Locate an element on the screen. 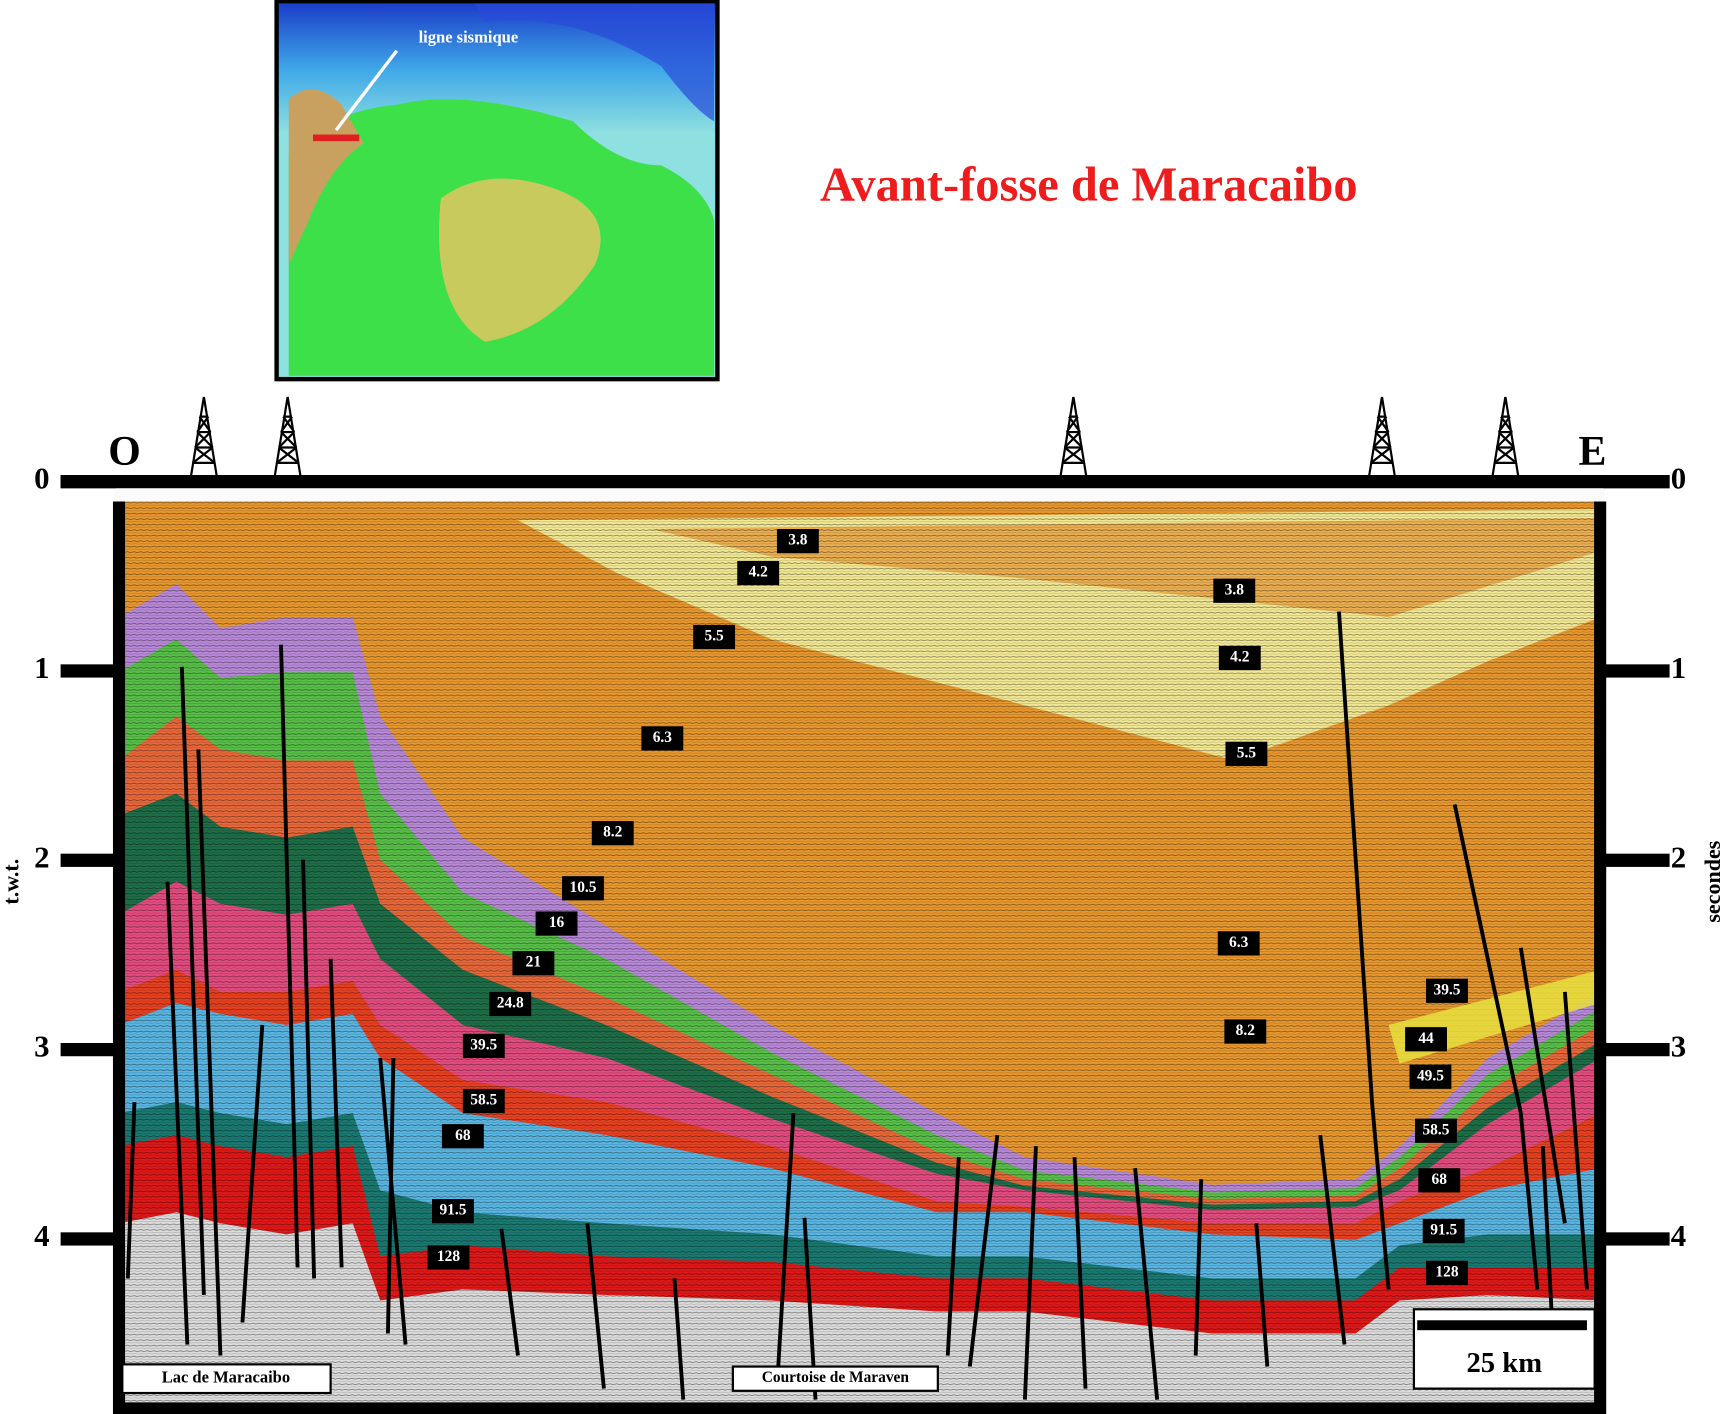  horizon-label: 44 is located at coordinates (1426, 1038).